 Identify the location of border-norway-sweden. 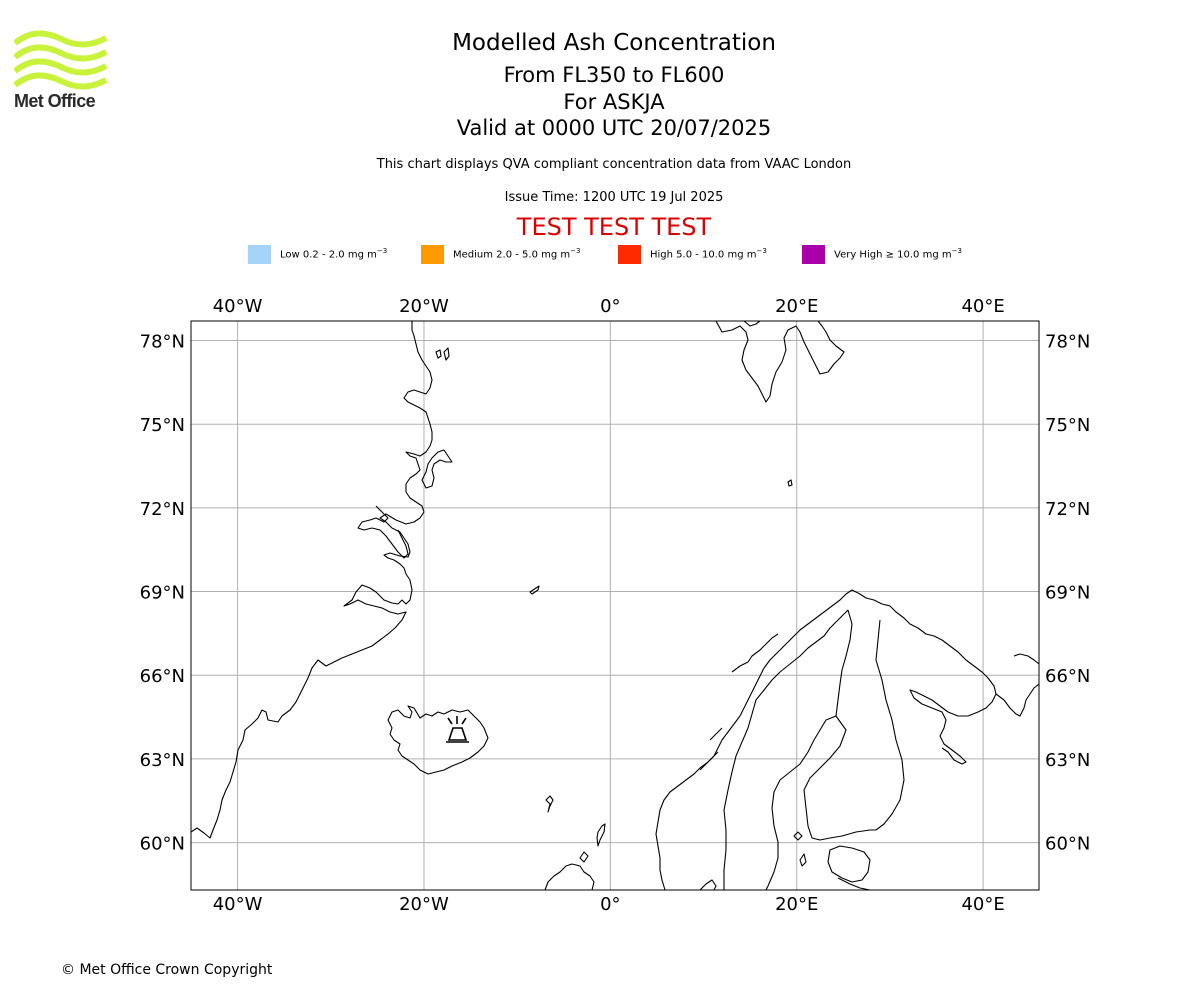
(786, 749).